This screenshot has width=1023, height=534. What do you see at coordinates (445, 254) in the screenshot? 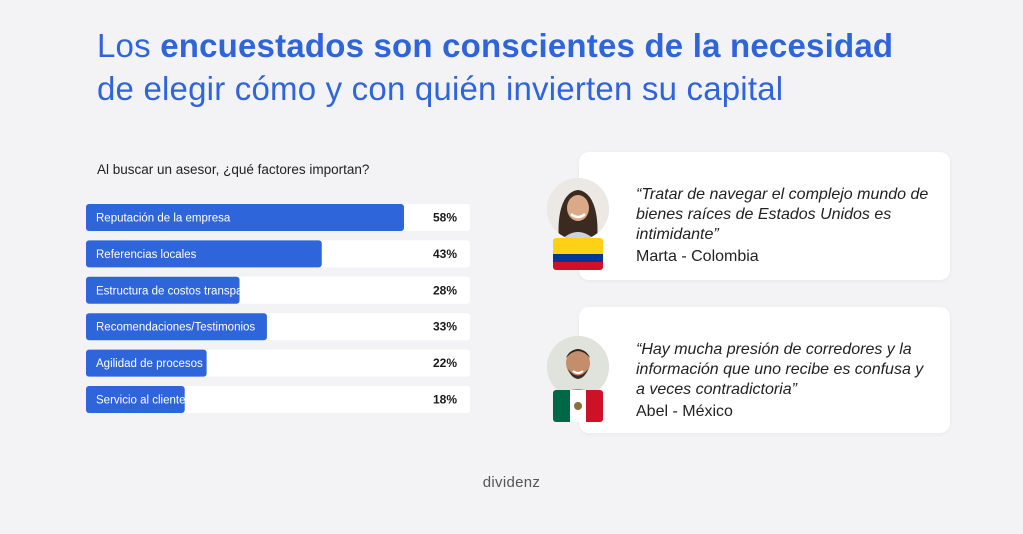
I see `bar-value-label: 43%` at bounding box center [445, 254].